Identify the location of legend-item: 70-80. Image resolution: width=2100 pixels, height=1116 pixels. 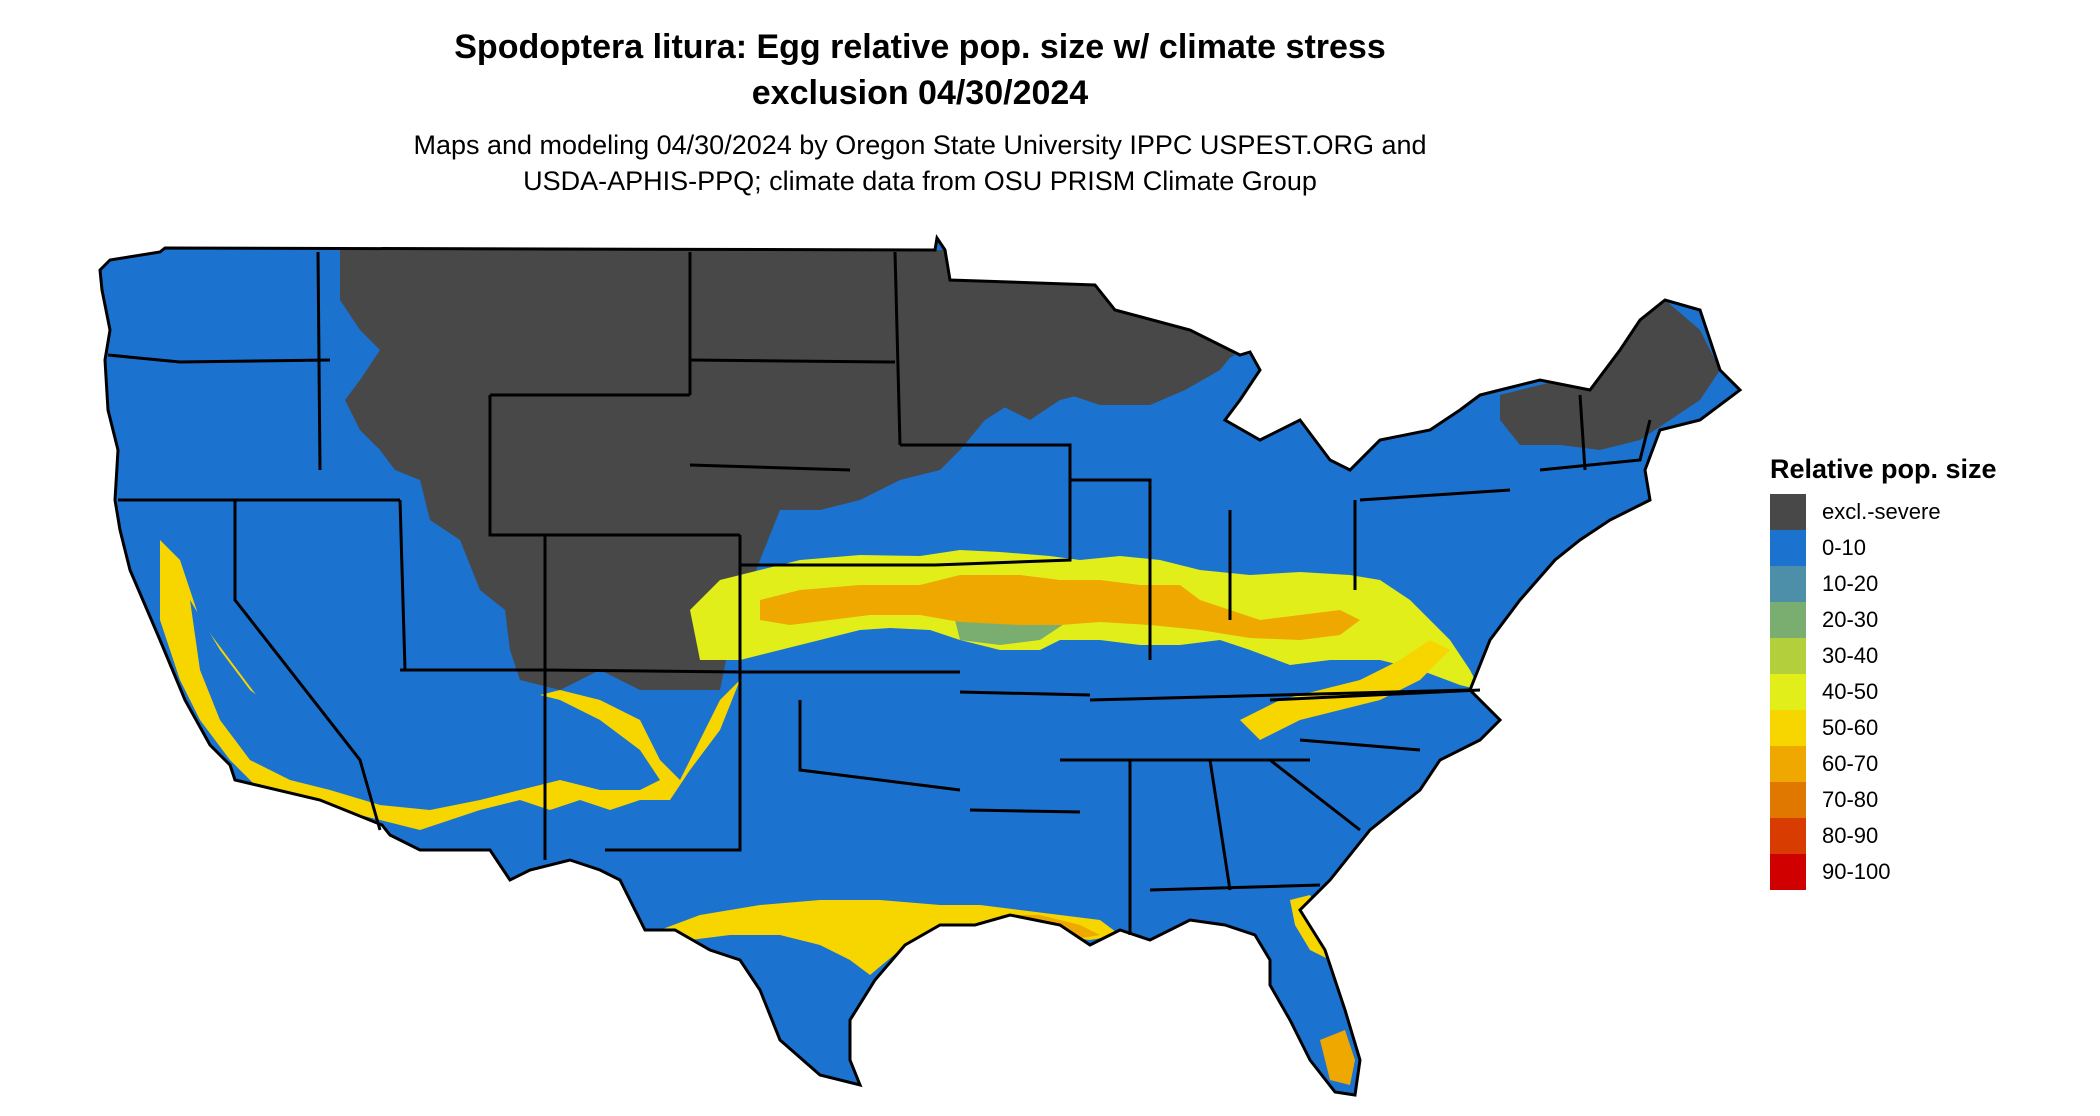
(1920, 800).